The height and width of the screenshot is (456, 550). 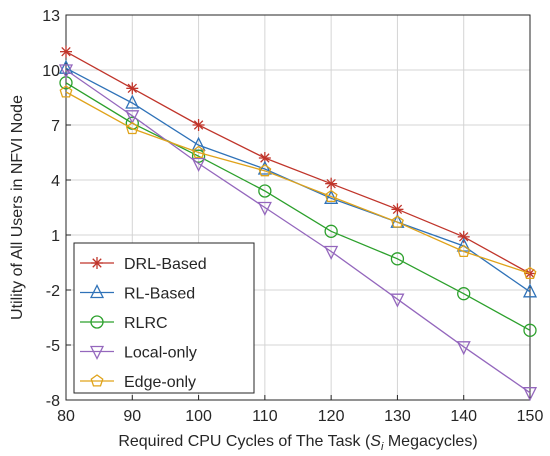 What do you see at coordinates (53, 401) in the screenshot?
I see `y-tick-label: -8` at bounding box center [53, 401].